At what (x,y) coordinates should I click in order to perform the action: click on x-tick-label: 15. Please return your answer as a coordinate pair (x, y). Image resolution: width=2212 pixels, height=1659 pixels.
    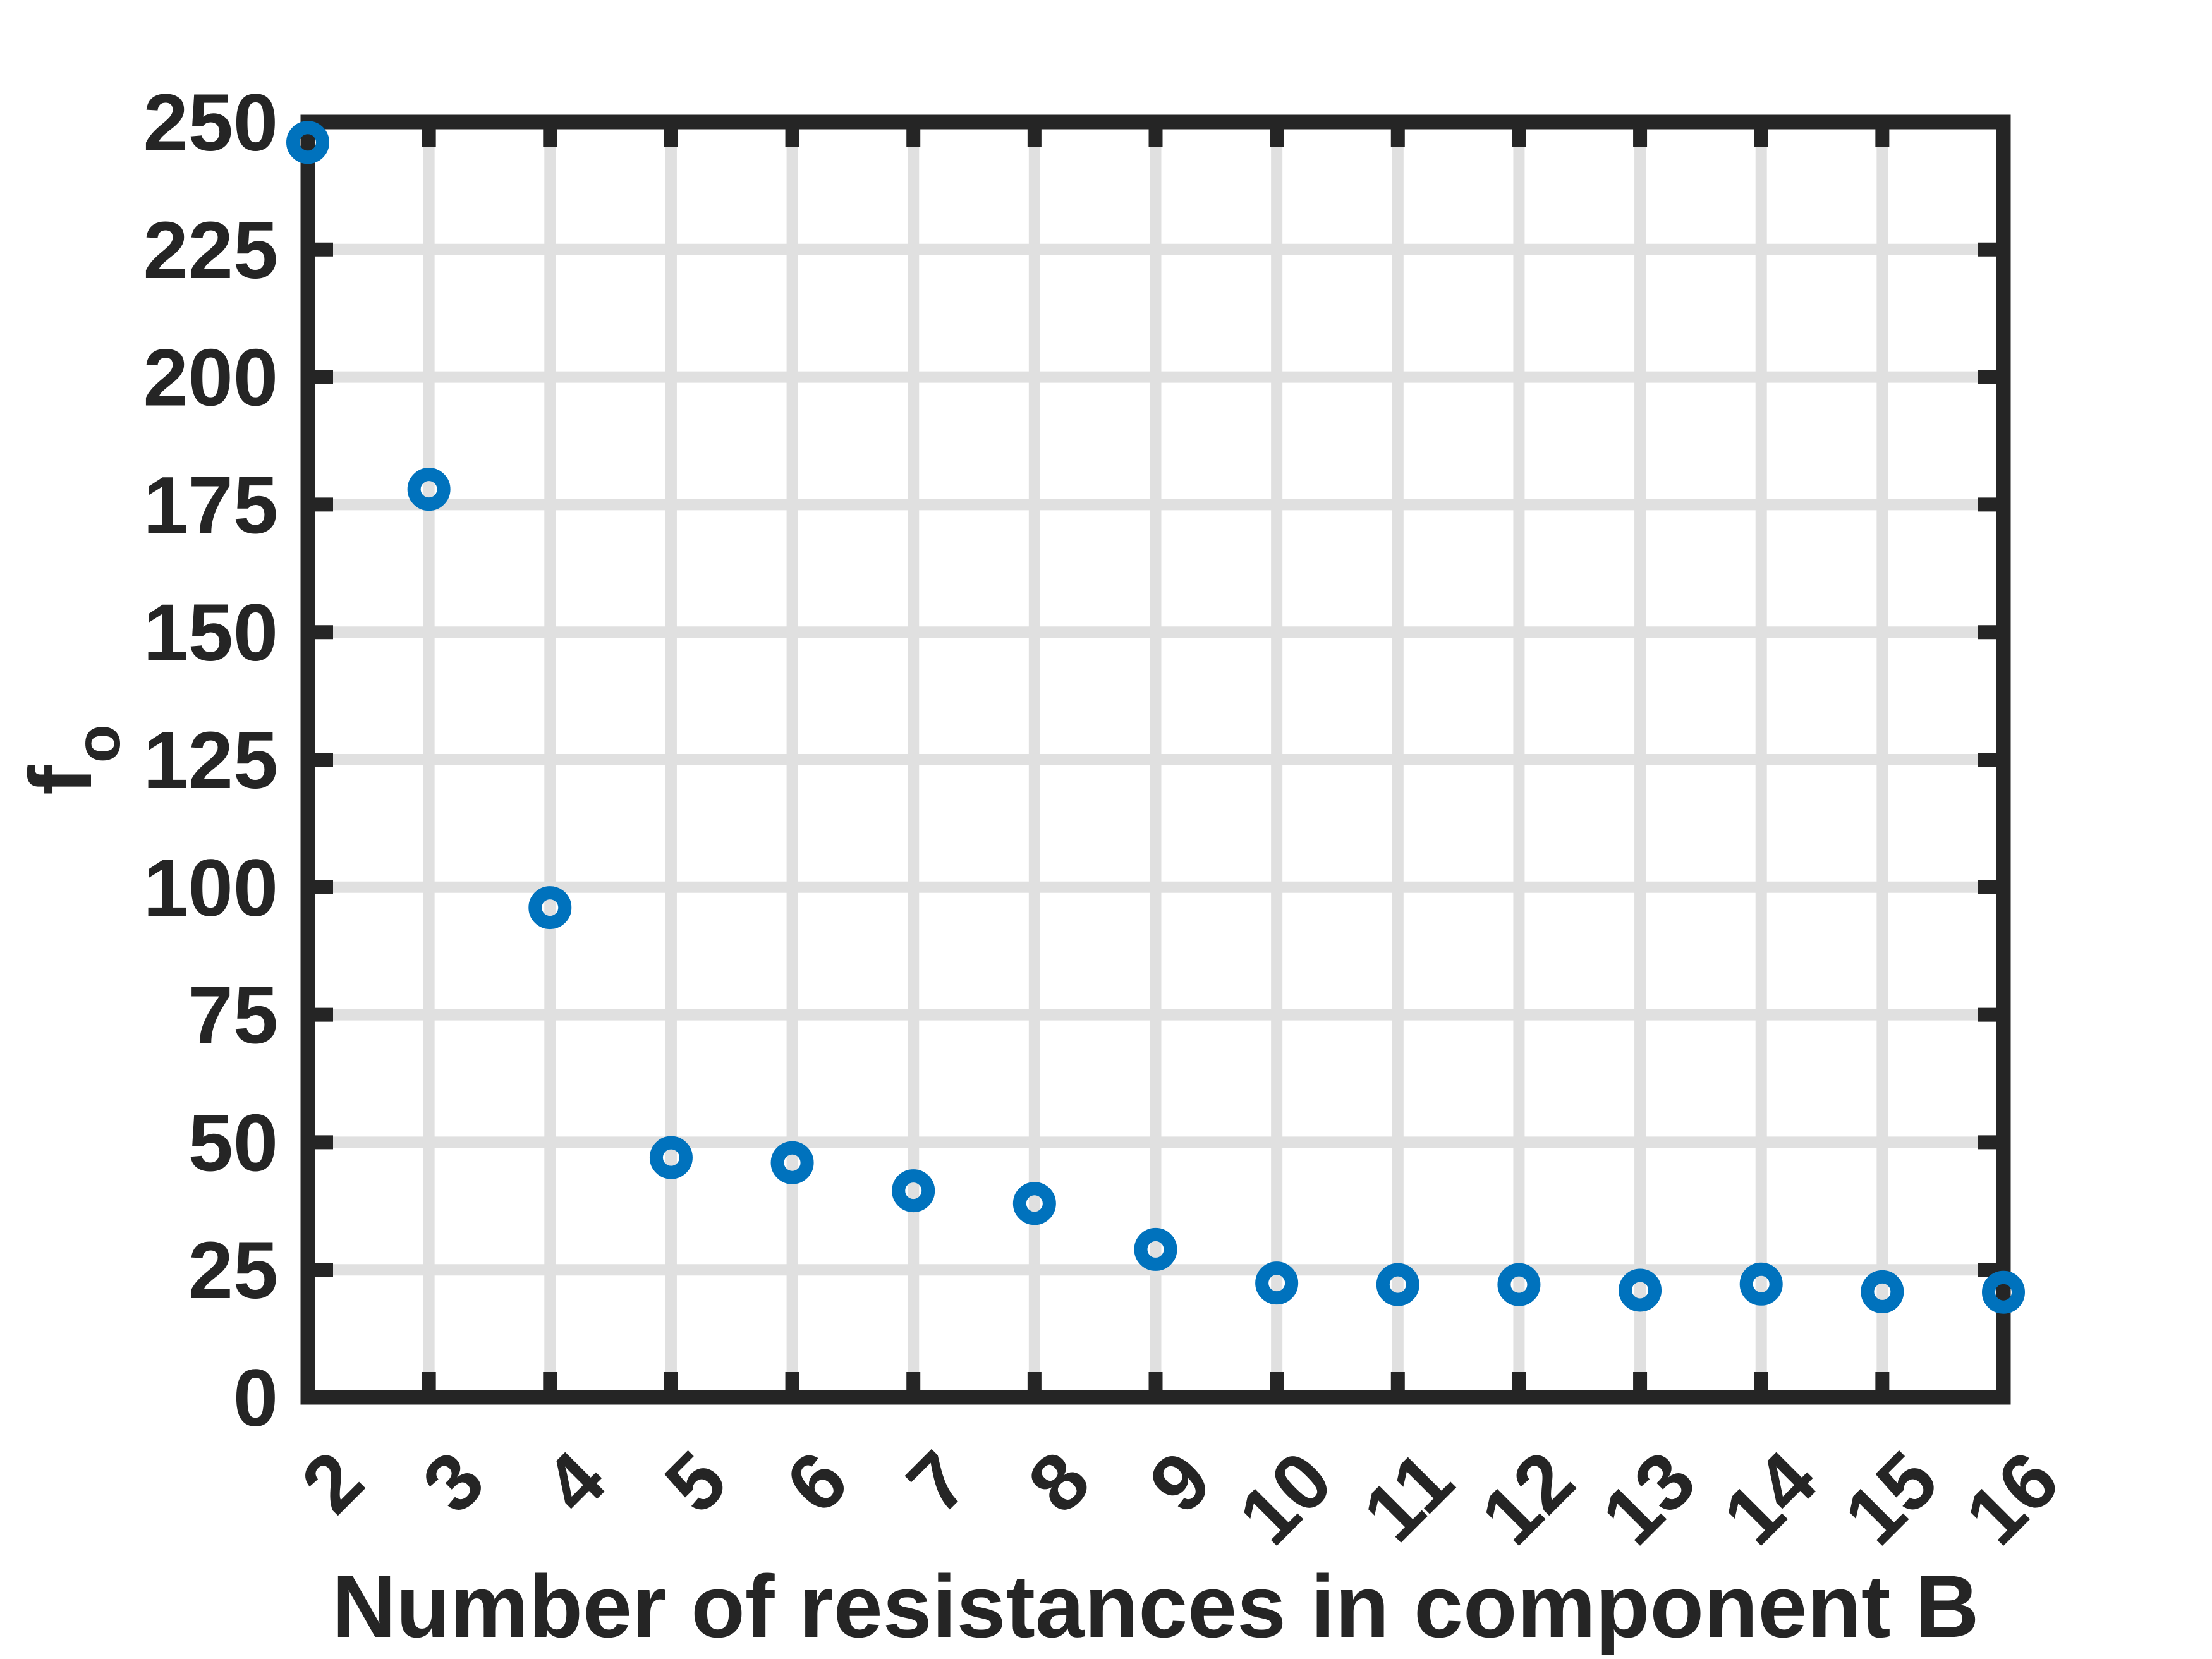
    Looking at the image, I should click on (1891, 1498).